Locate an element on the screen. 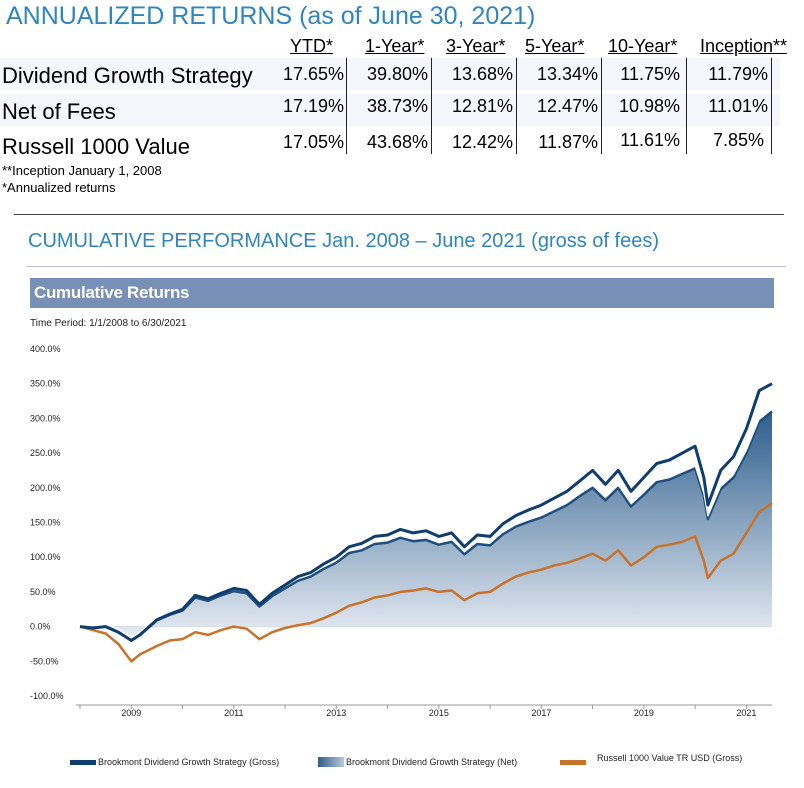  col-header-5yr: 5-Year* is located at coordinates (555, 46).